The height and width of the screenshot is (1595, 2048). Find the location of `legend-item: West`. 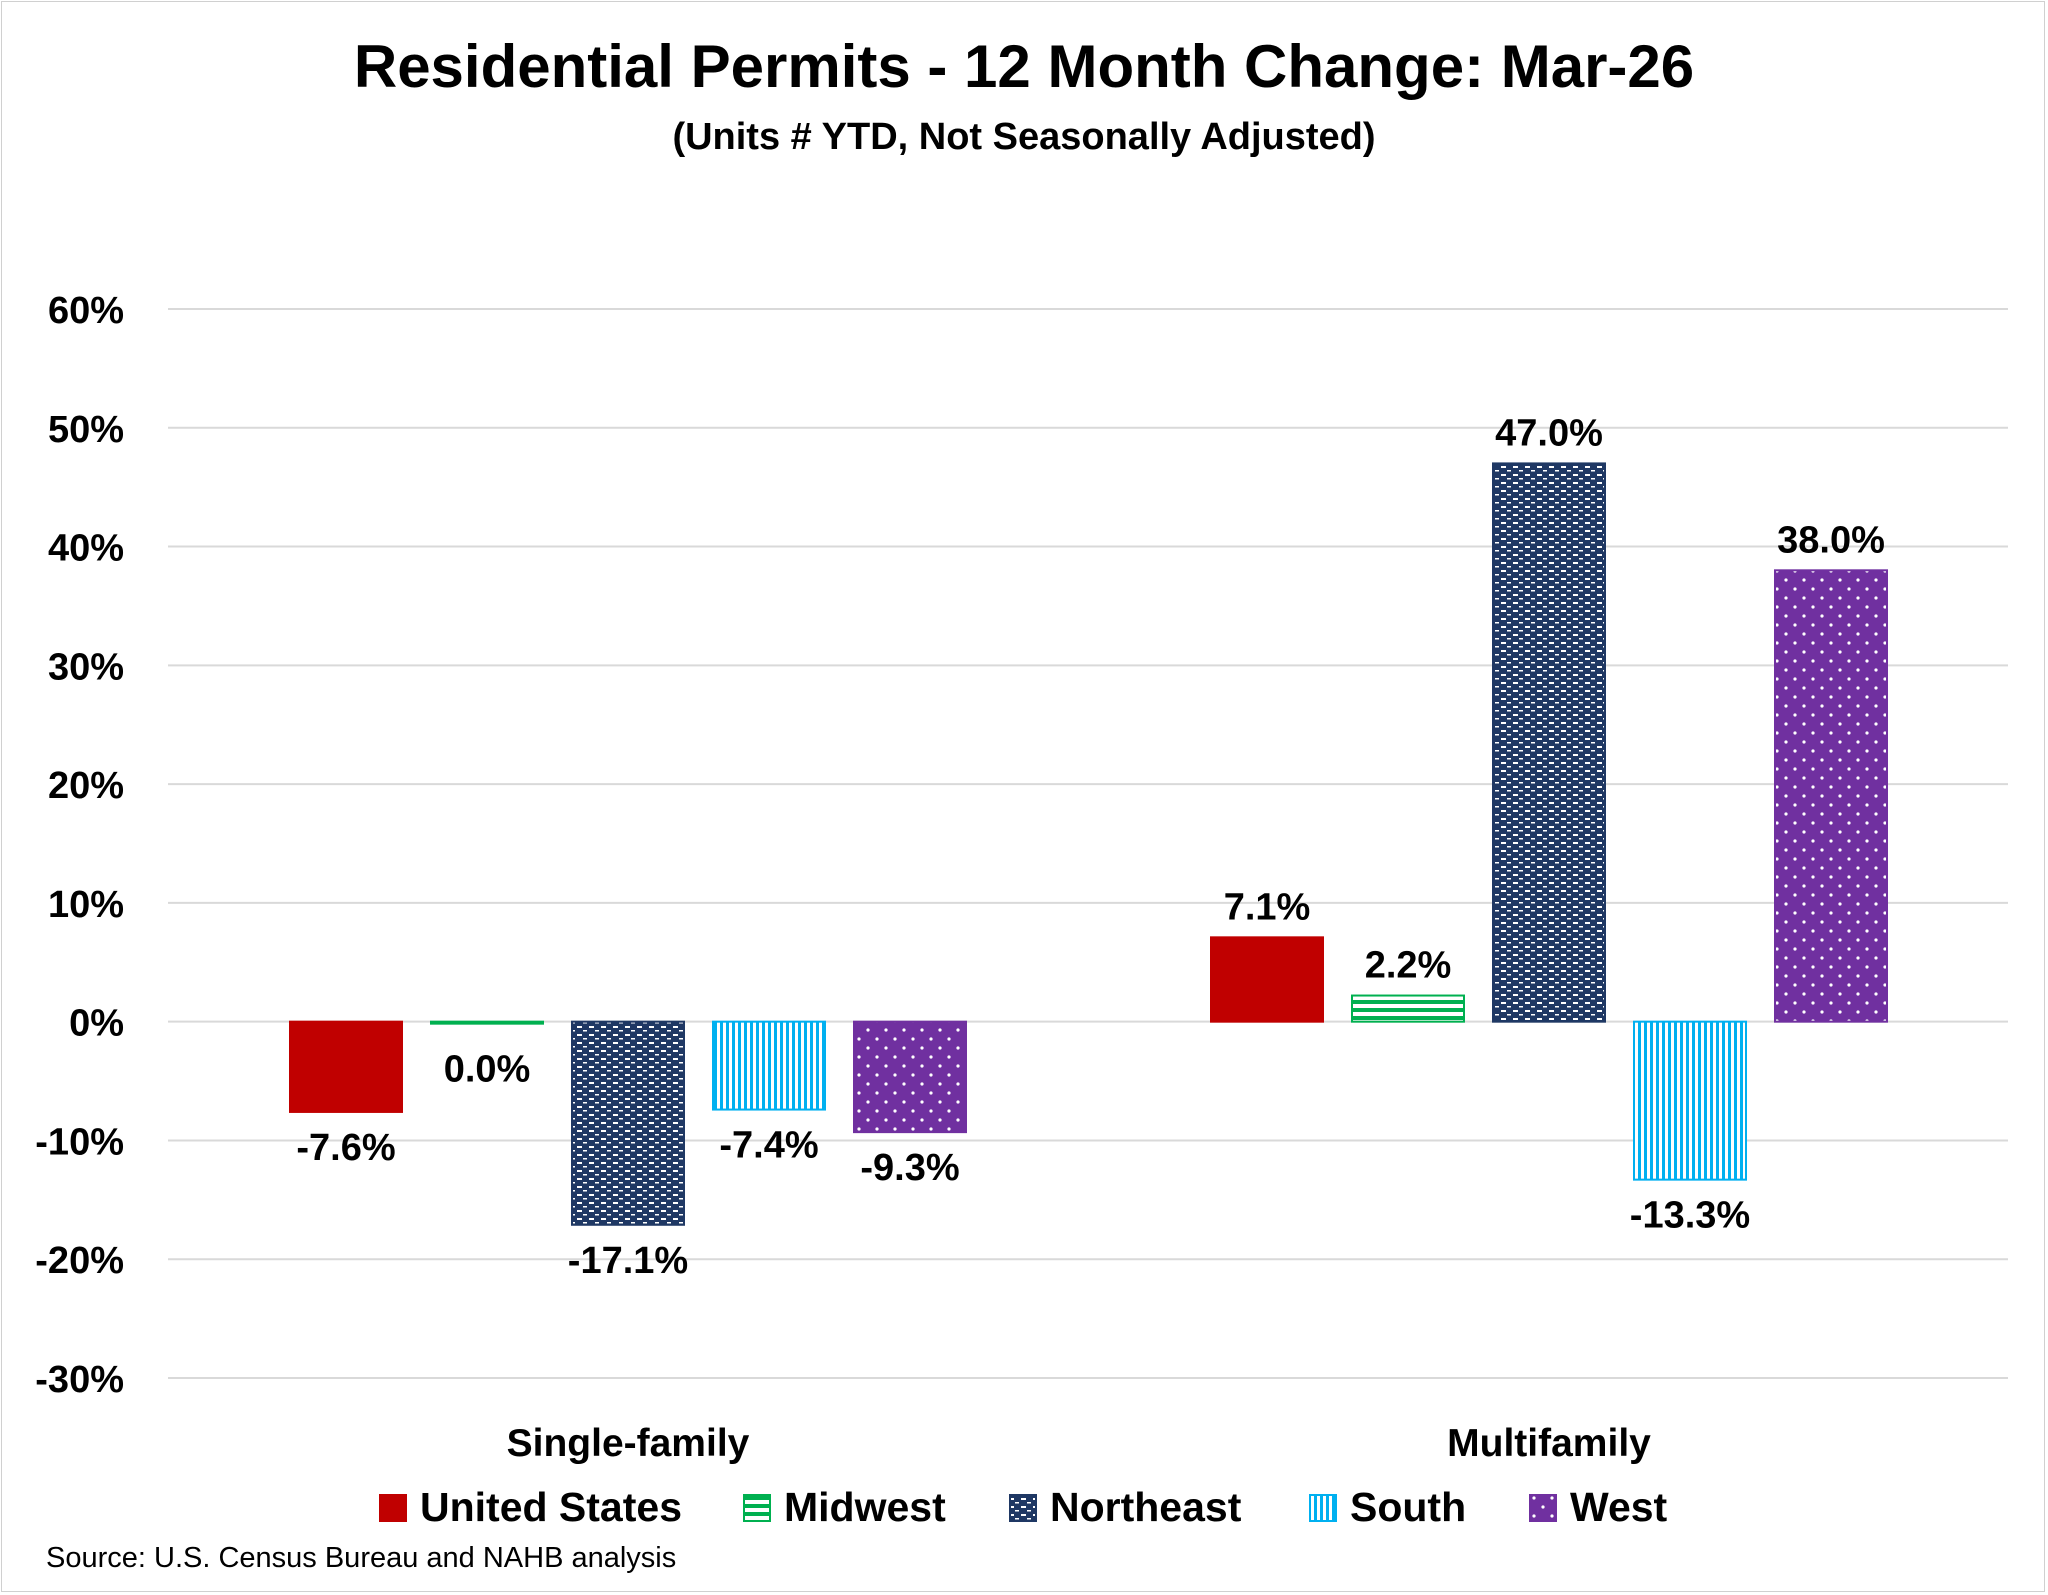

legend-item: West is located at coordinates (1598, 1507).